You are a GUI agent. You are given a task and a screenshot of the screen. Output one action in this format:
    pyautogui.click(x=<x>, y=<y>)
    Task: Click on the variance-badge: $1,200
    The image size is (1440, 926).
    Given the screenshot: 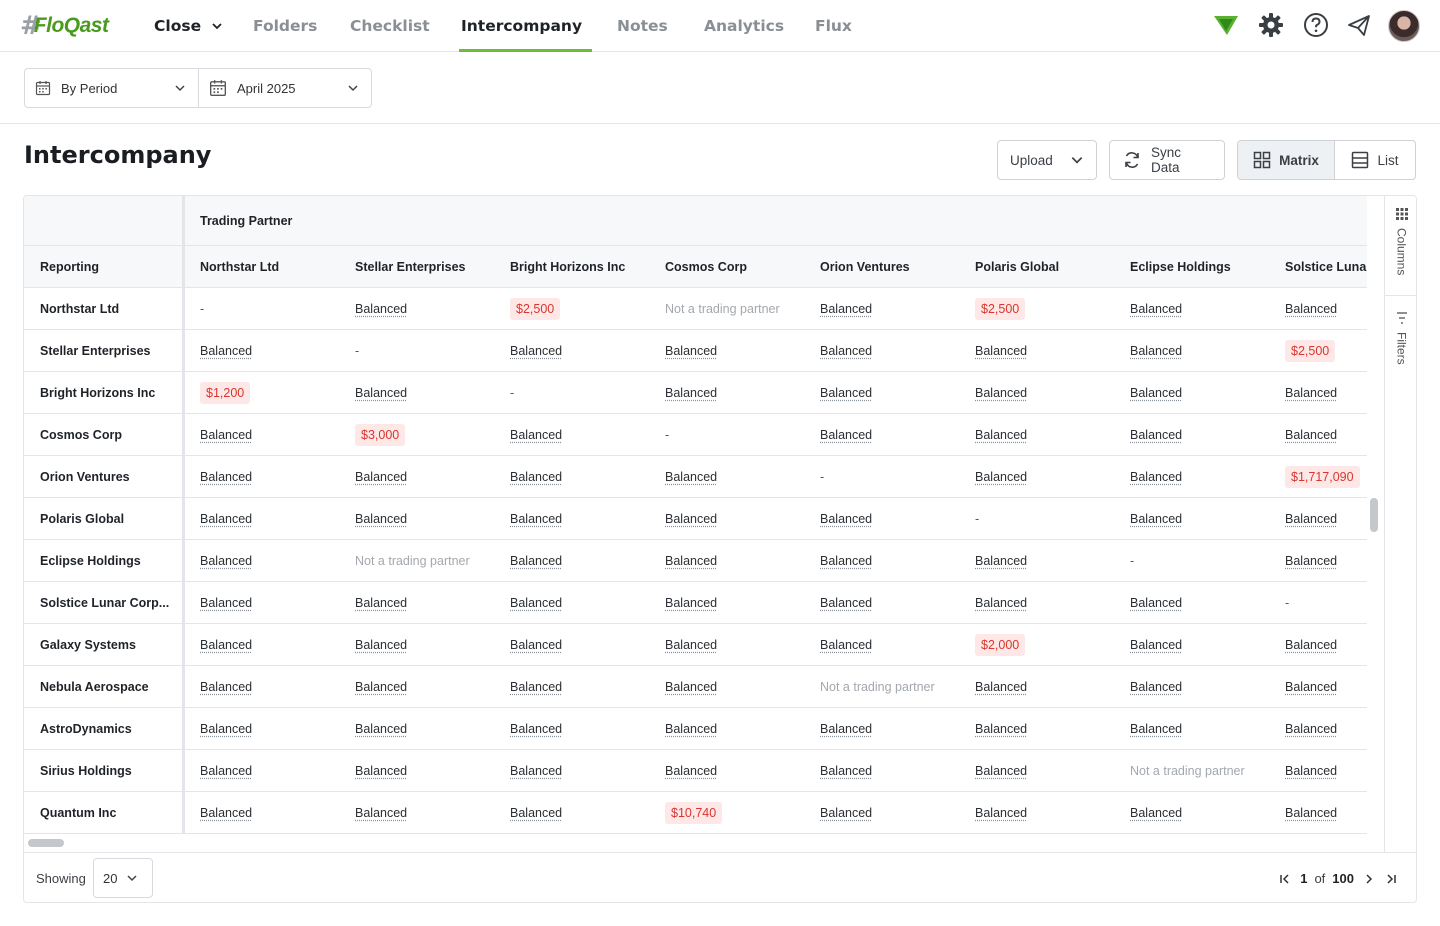 What is the action you would take?
    pyautogui.click(x=225, y=393)
    